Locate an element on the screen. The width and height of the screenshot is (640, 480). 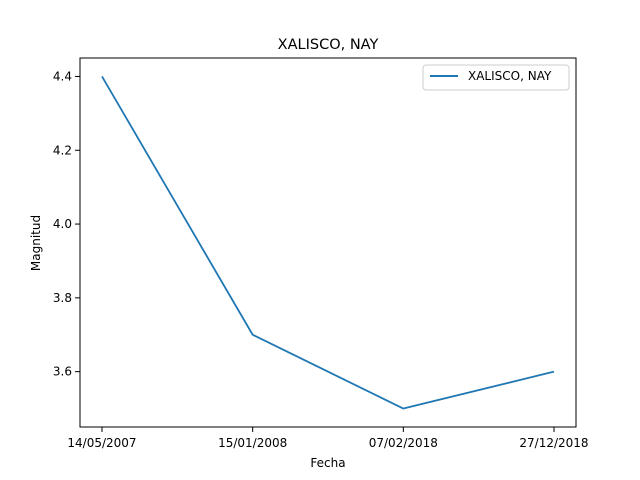
y-axis-label: Magnitud is located at coordinates (36, 243).